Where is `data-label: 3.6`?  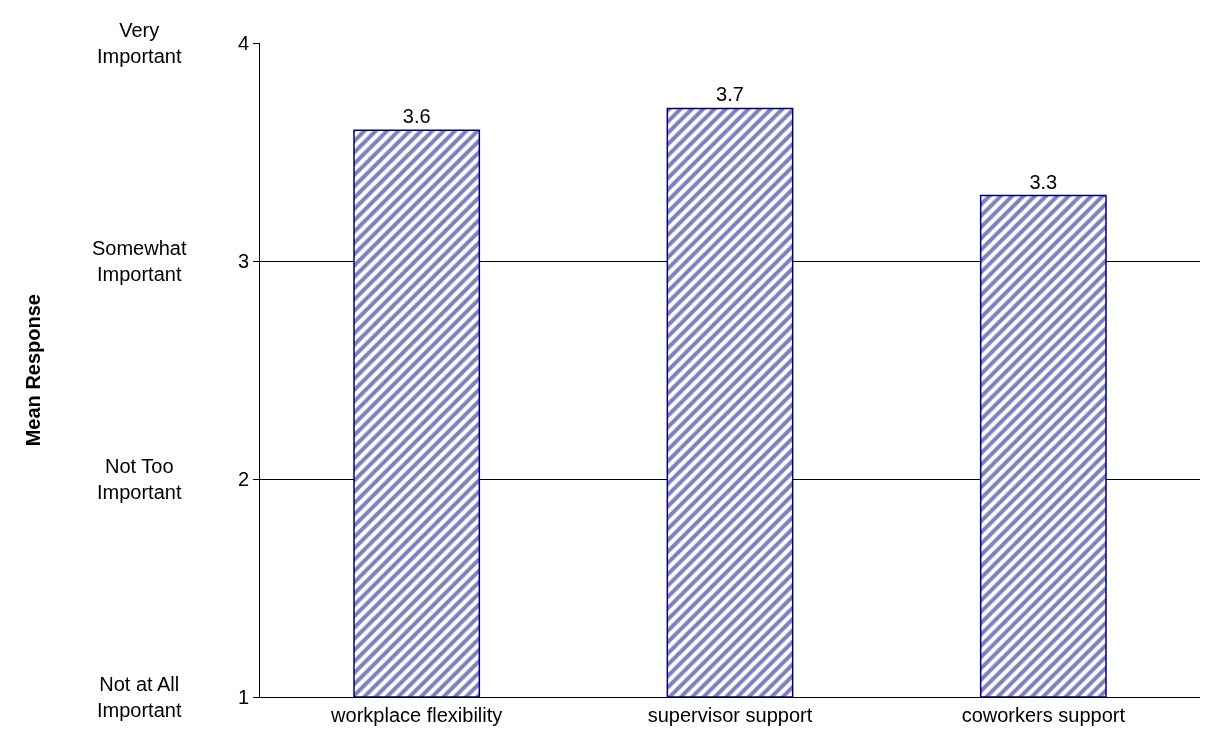
data-label: 3.6 is located at coordinates (416, 116).